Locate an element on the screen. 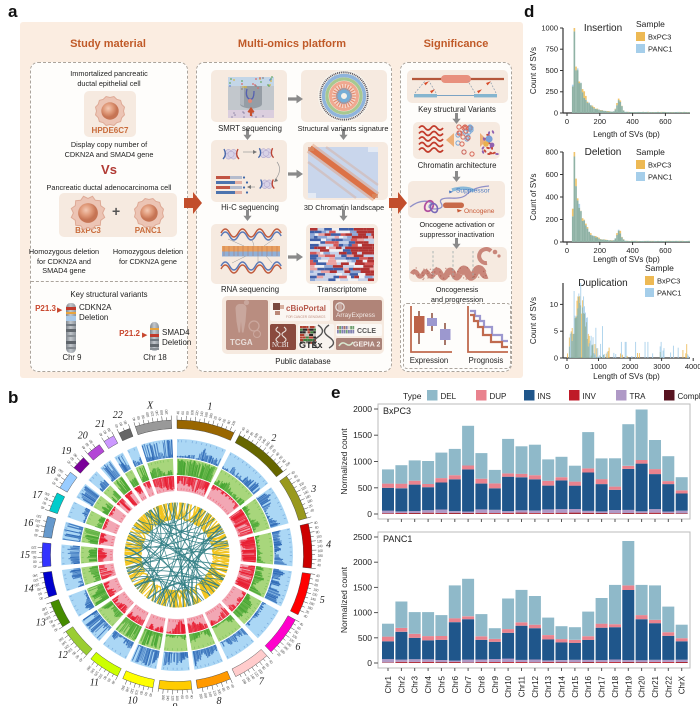  svg-text: 17 is located at coordinates (37, 495).